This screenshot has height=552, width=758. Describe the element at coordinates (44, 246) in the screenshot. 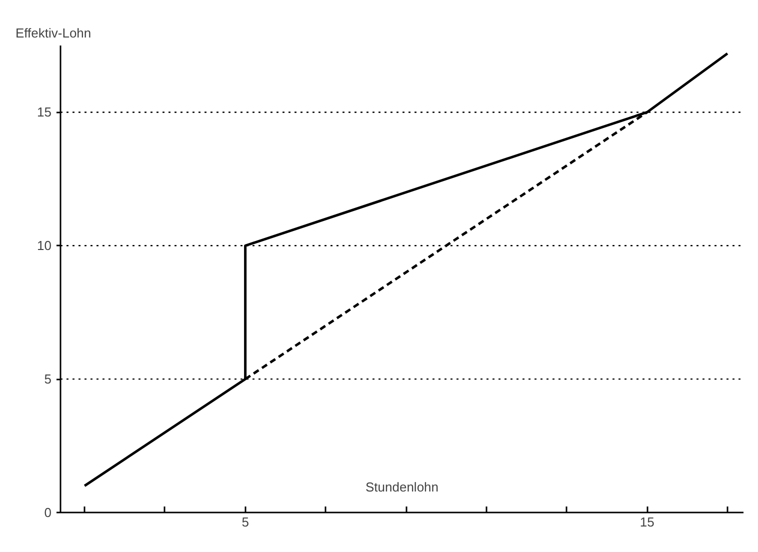

I see `y-tick-label: 10` at that location.